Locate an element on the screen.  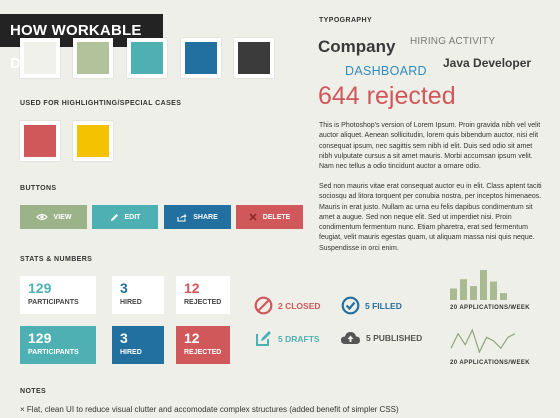
status-closed: 2 CLOSED is located at coordinates (287, 305).